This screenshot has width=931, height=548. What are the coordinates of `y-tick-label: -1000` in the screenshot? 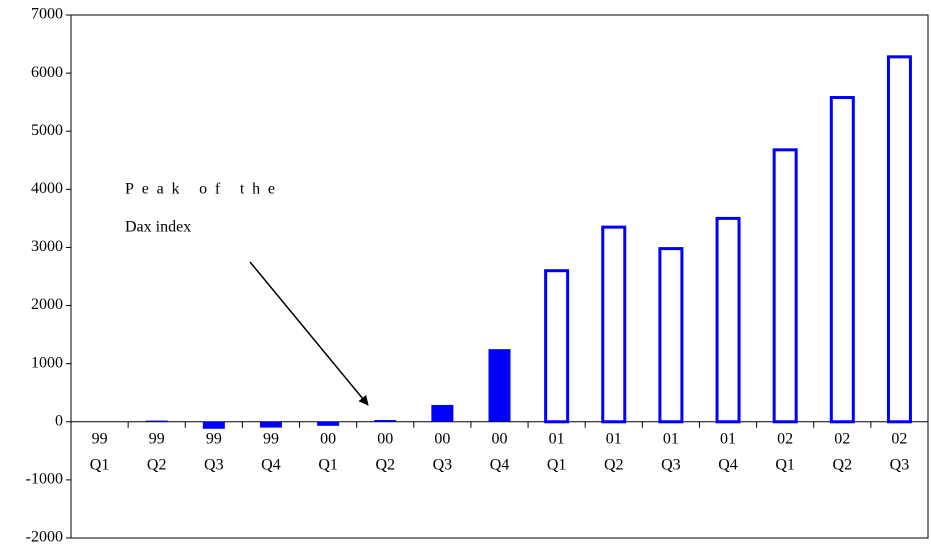 It's located at (44, 479).